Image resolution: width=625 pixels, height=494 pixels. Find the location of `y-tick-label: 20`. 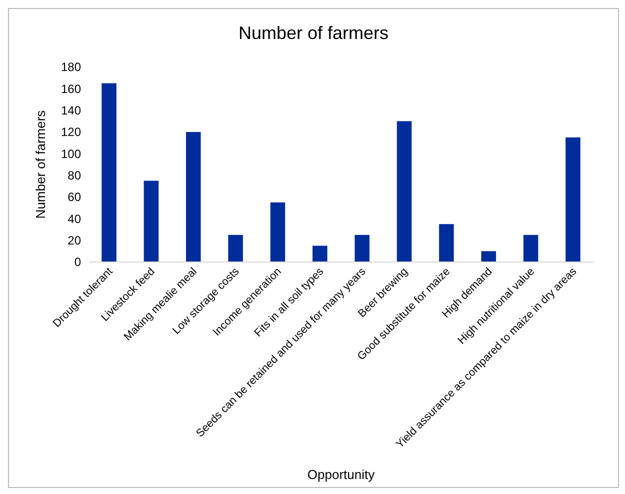

y-tick-label: 20 is located at coordinates (75, 241).